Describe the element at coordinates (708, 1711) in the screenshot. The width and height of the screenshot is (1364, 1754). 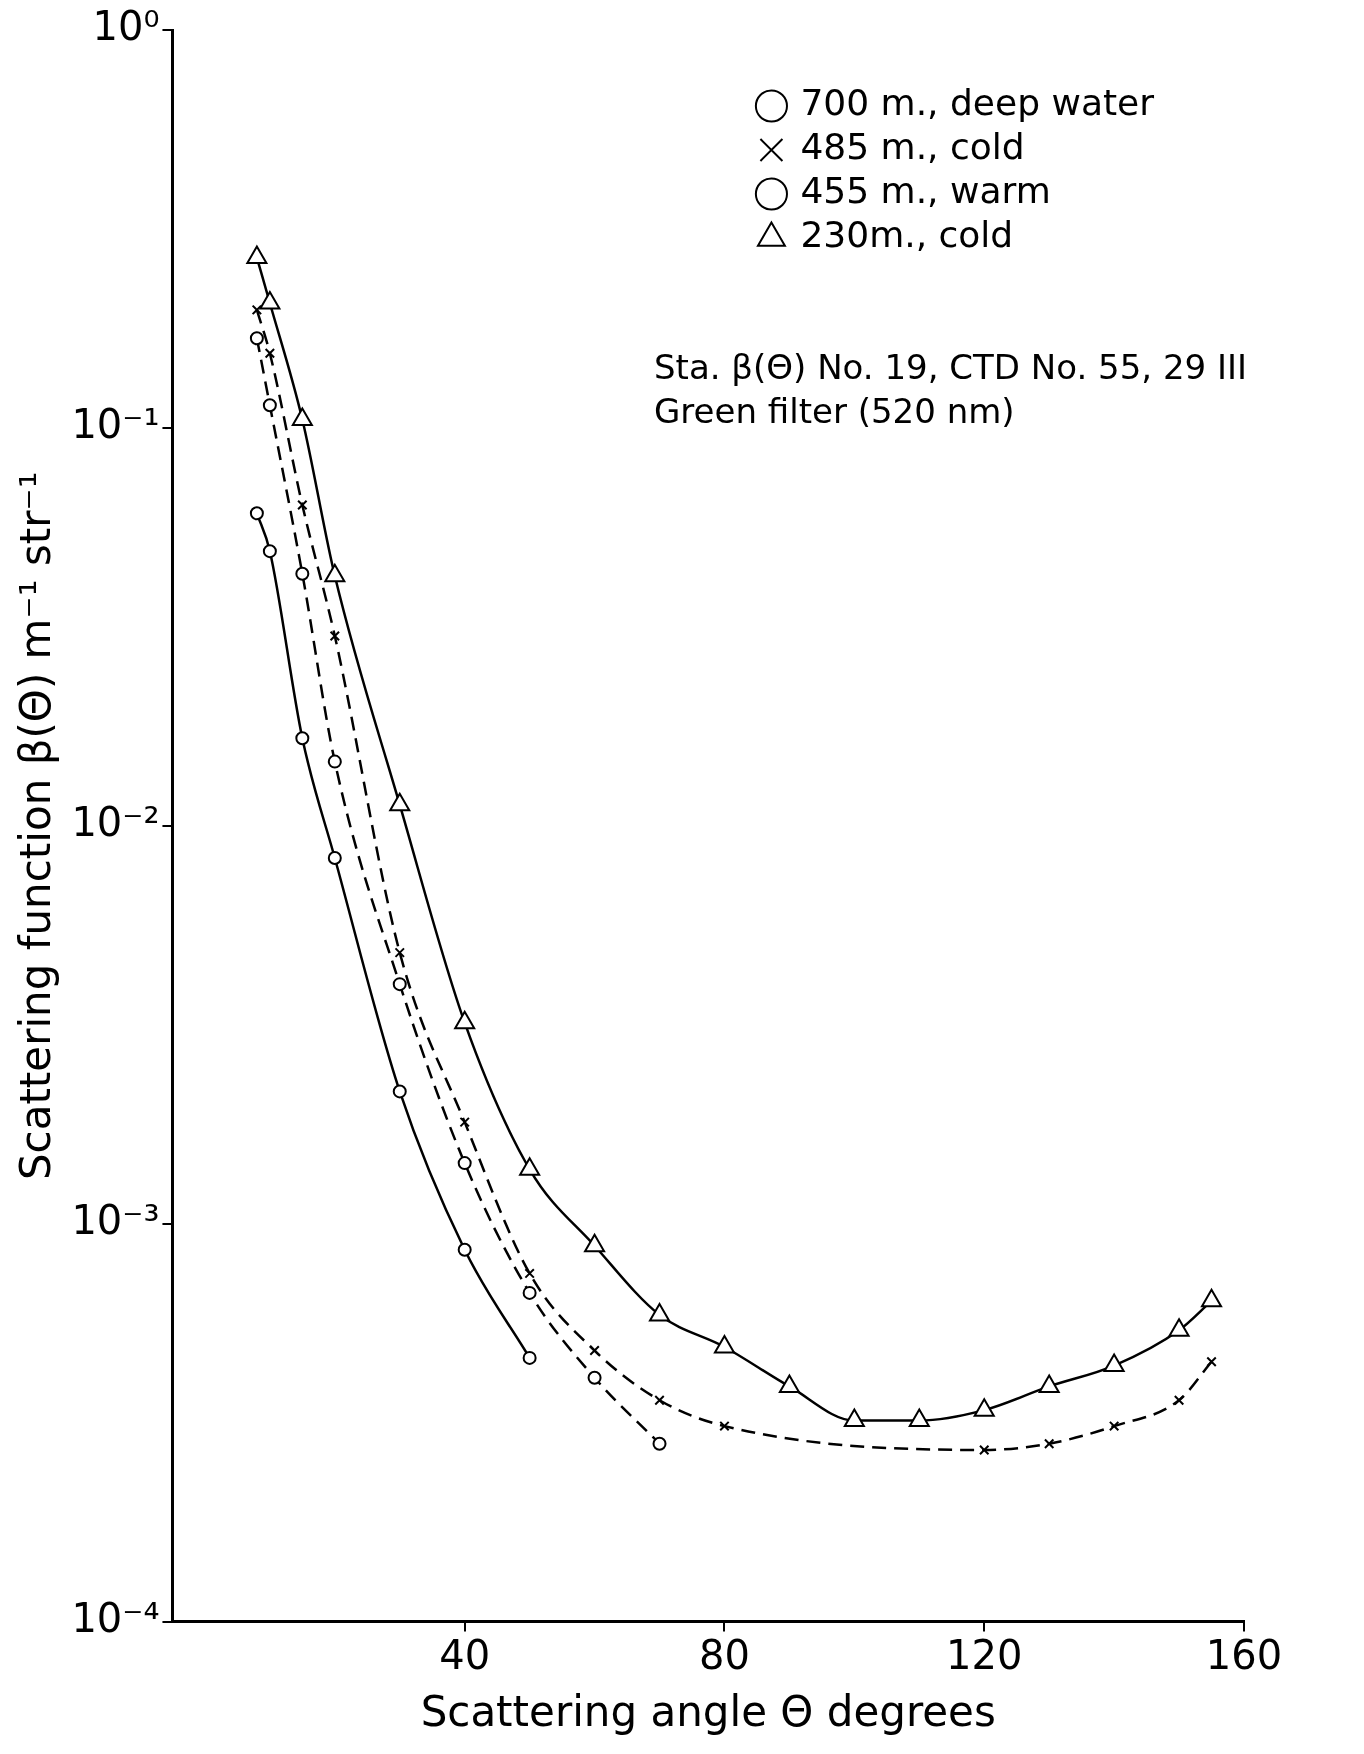
I see `x-axis-title: Scattering angle Θ degrees` at that location.